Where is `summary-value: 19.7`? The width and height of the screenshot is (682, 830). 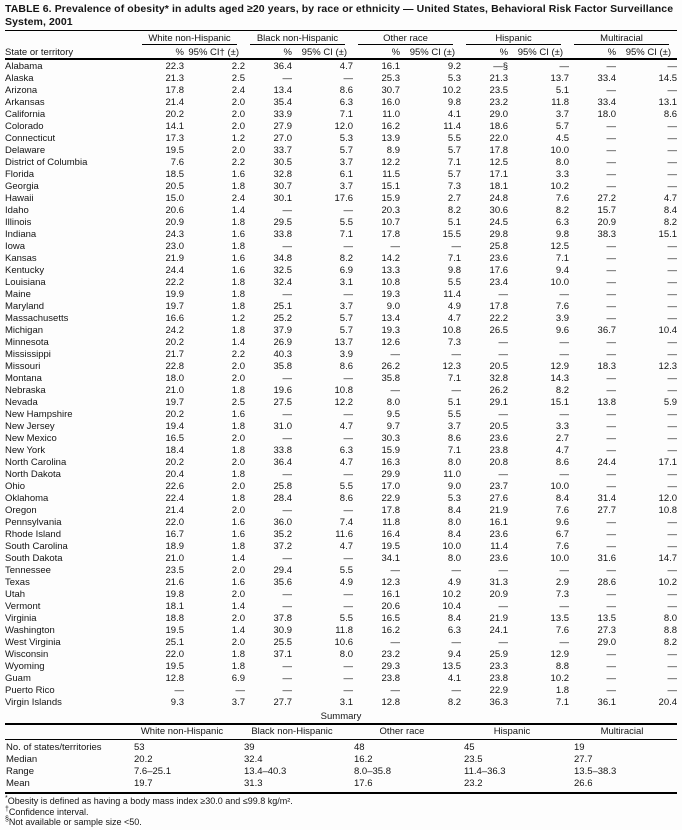 summary-value: 19.7 is located at coordinates (143, 783).